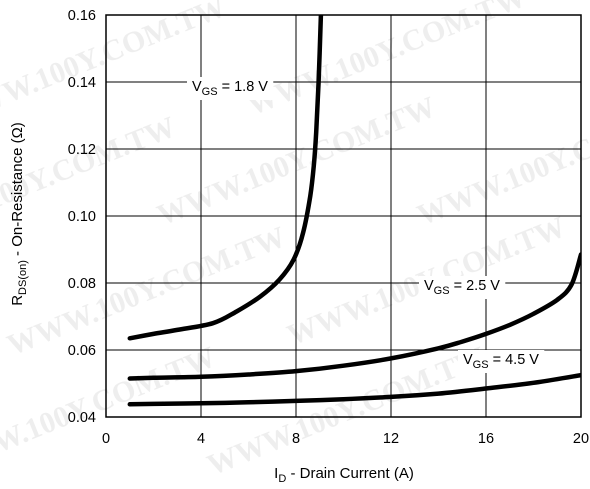 The width and height of the screenshot is (590, 489). What do you see at coordinates (147, 291) in the screenshot?
I see `watermark-text-5: WWW.100Y.COM.TW` at bounding box center [147, 291].